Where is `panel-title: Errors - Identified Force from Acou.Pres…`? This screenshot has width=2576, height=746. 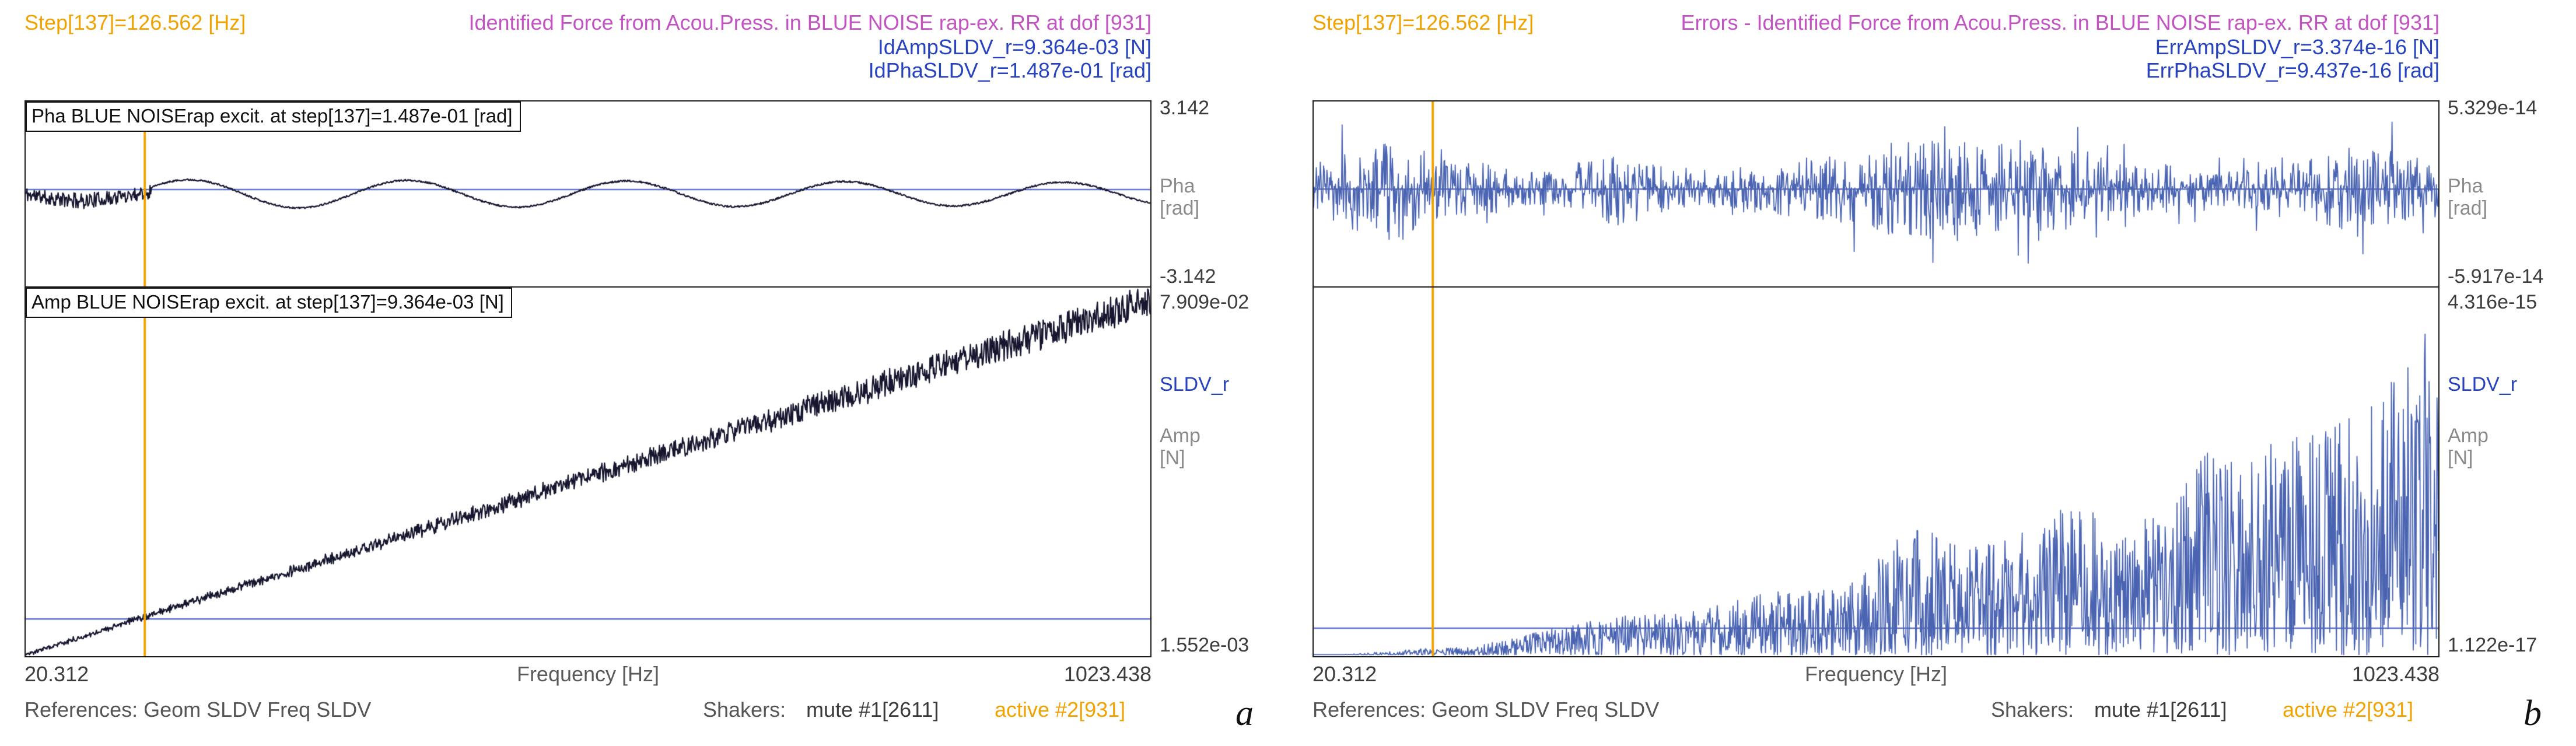 panel-title: Errors - Identified Force from Acou.Pres… is located at coordinates (2060, 22).